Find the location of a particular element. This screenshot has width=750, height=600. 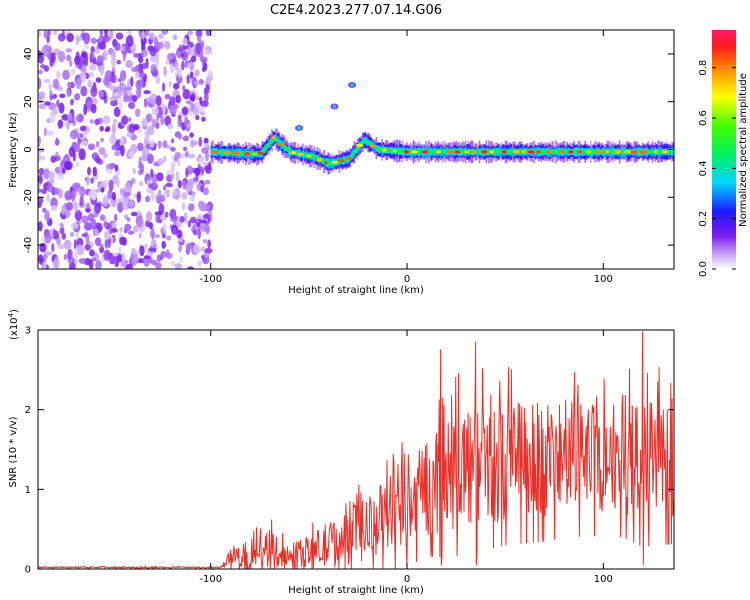

x-tick-label: 100 is located at coordinates (603, 579).